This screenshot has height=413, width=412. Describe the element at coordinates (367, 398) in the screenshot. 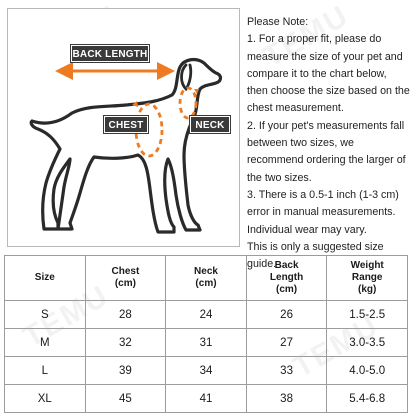

I see `weight-cell: 5.4-6.8` at that location.